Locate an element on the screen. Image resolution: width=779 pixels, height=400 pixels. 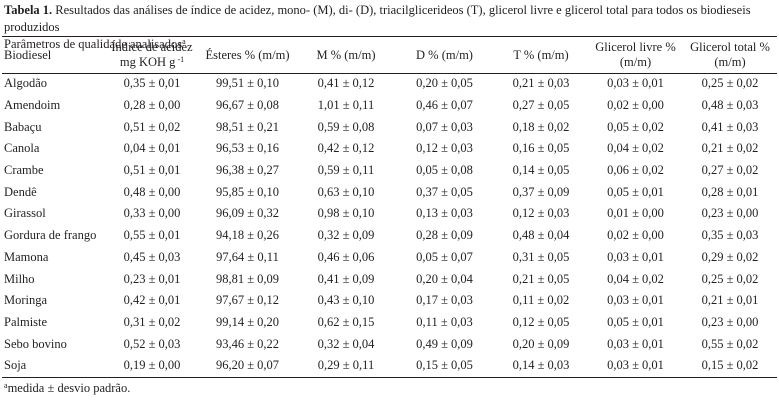
value-cell: 93,46 ± 0,22 is located at coordinates (247, 343).